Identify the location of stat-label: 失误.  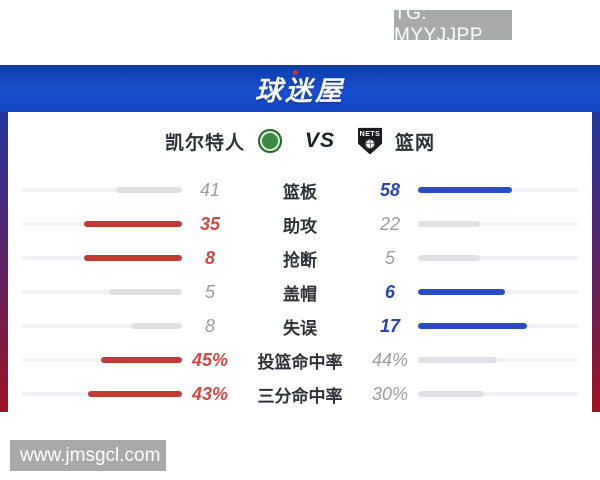
(300, 328).